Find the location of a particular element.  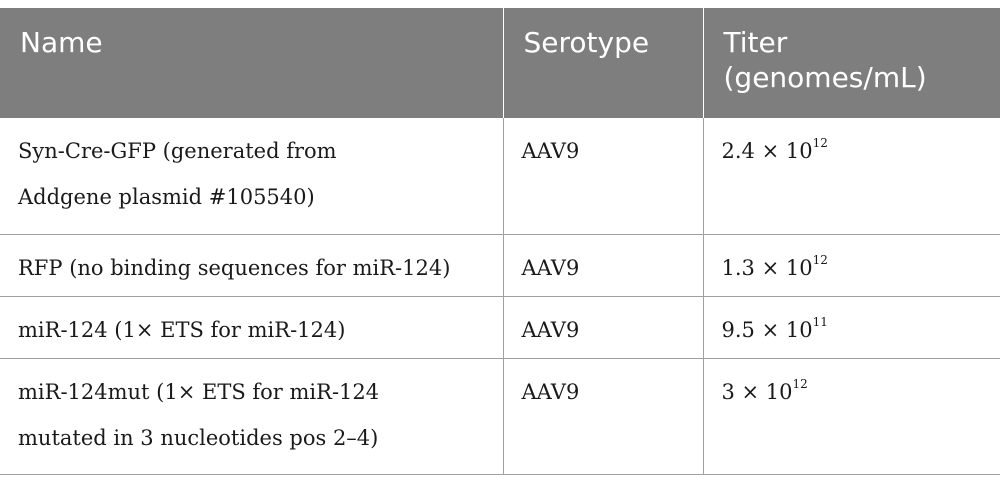

cell-name: RFP (no binding sequences for miR-124) is located at coordinates (252, 265).